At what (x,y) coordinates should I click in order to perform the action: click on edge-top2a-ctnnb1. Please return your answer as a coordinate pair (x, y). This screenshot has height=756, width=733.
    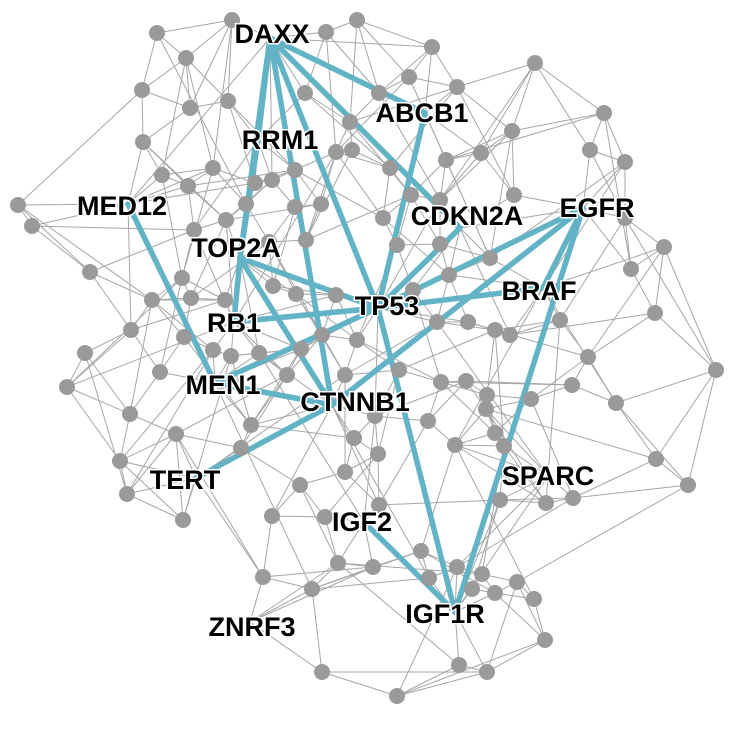
    Looking at the image, I should click on (286, 331).